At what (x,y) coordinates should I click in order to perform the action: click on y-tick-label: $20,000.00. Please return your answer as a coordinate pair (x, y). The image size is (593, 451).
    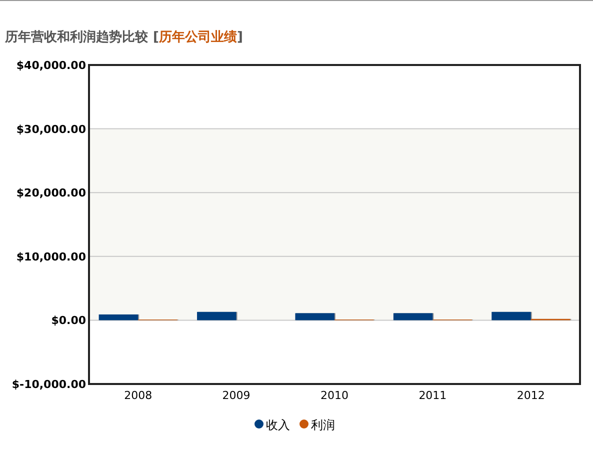
    Looking at the image, I should click on (51, 193).